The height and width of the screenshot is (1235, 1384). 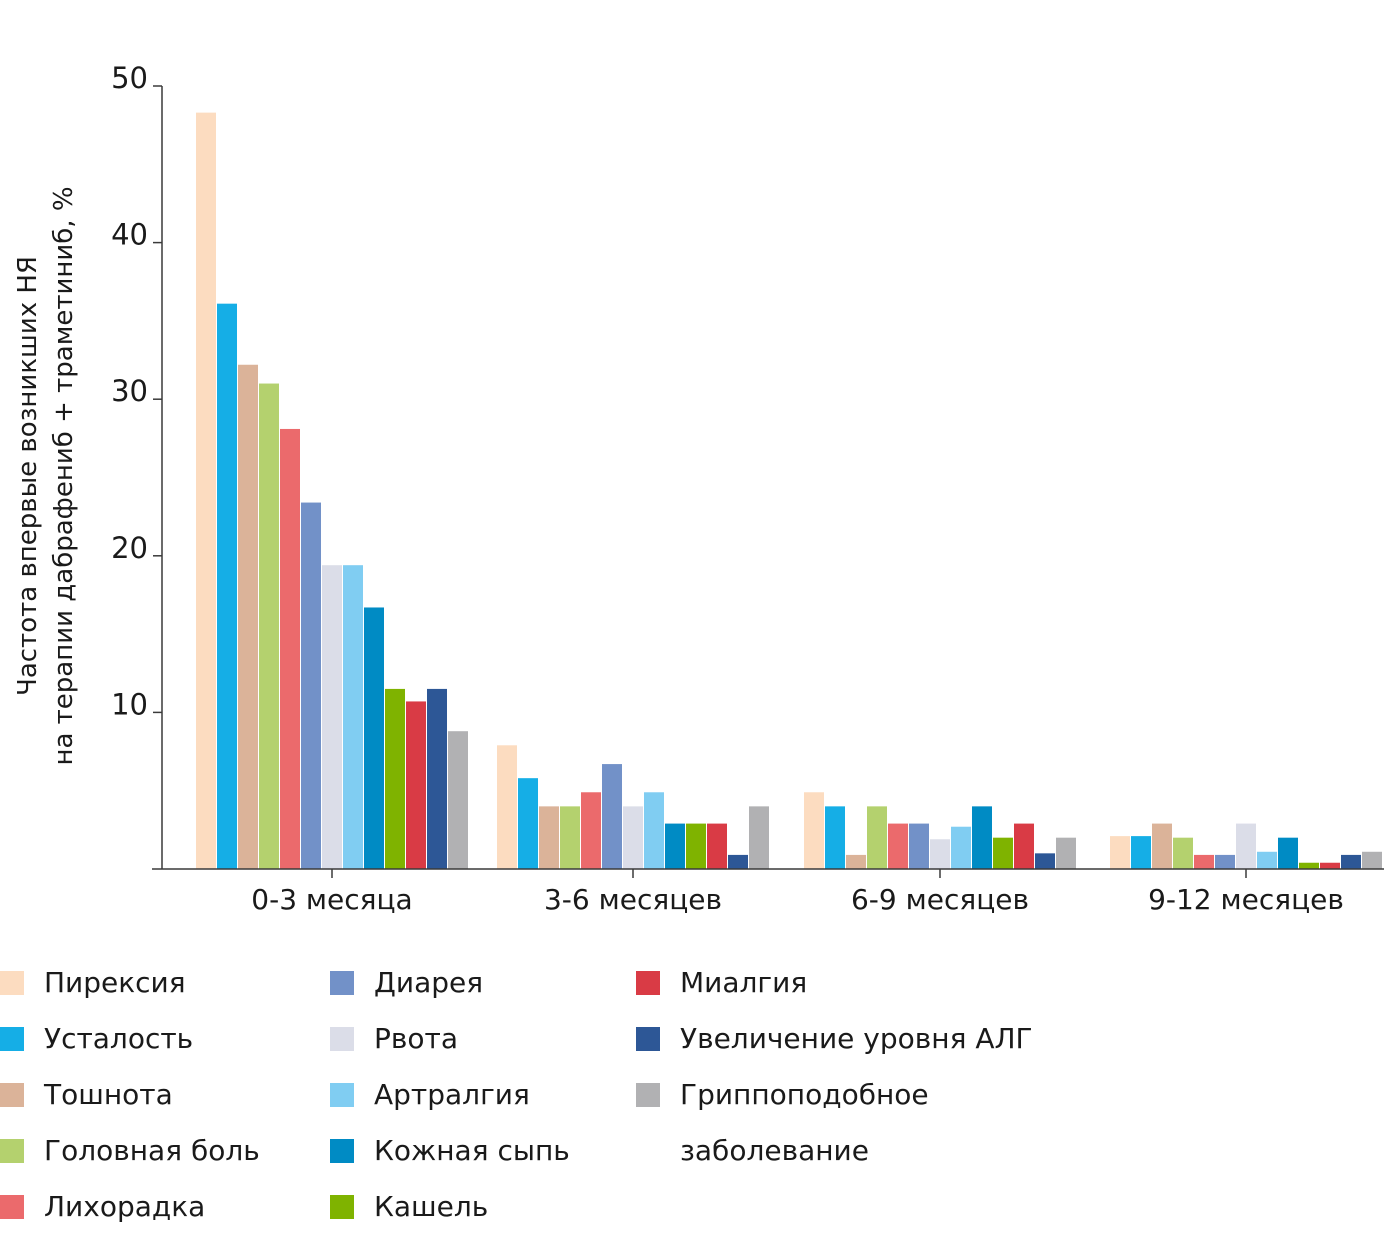 What do you see at coordinates (125, 1206) in the screenshot?
I see `legend-label-4: Лихорадка` at bounding box center [125, 1206].